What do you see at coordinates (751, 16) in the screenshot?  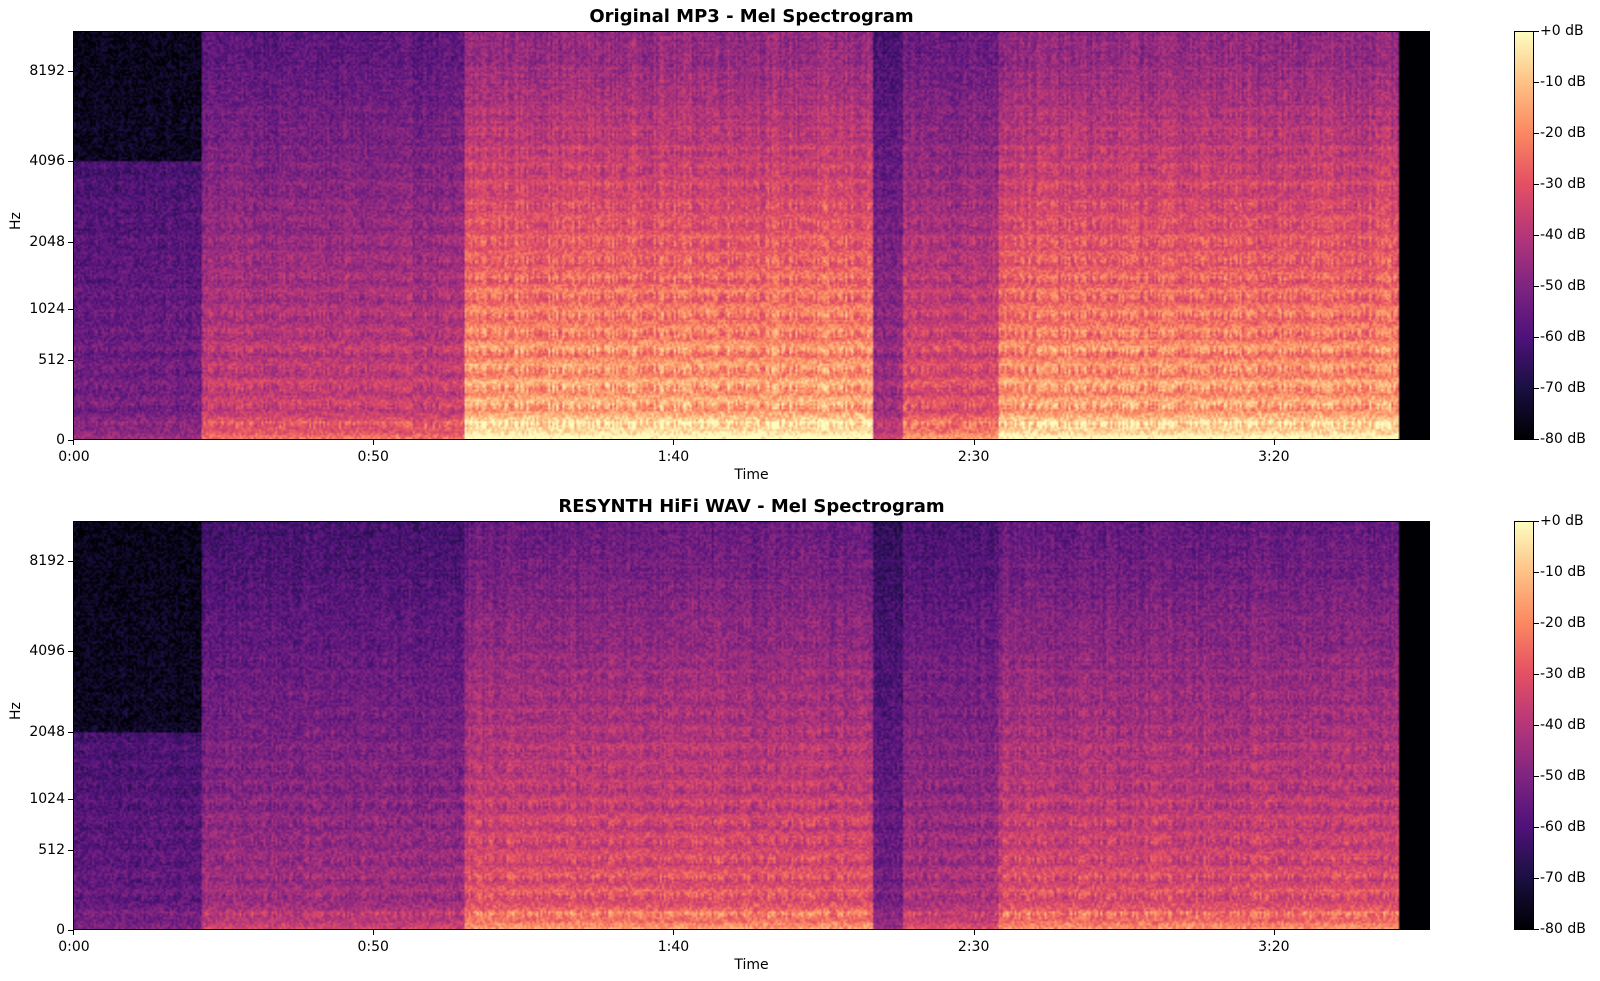 I see `chart-title: Original MP3 - Mel Spectrogram` at bounding box center [751, 16].